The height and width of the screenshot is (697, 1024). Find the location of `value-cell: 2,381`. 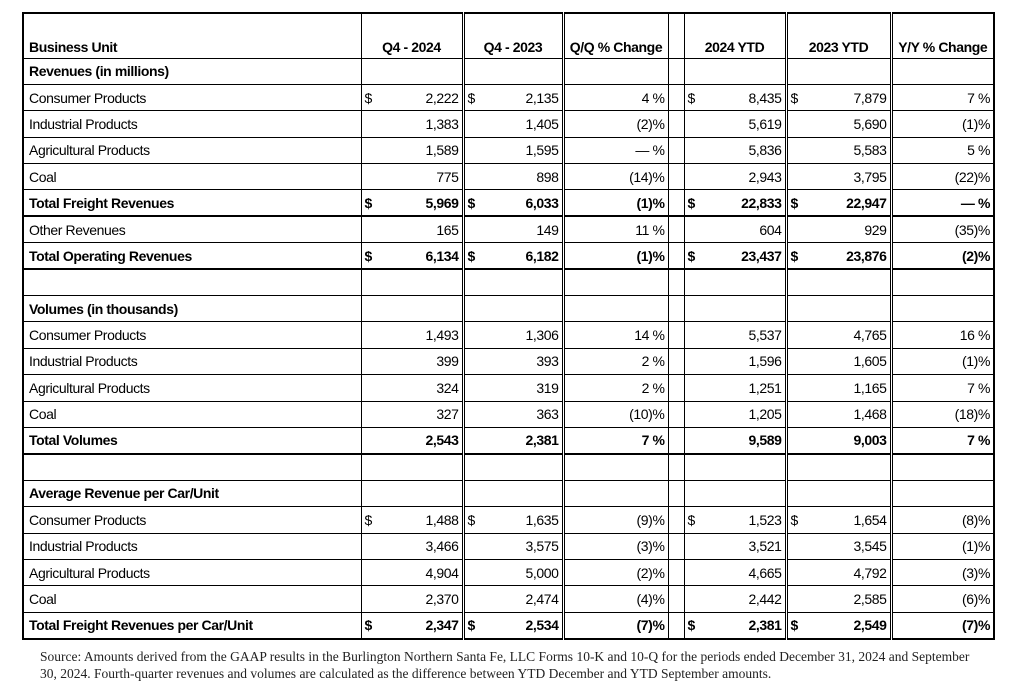

value-cell: 2,381 is located at coordinates (514, 440).